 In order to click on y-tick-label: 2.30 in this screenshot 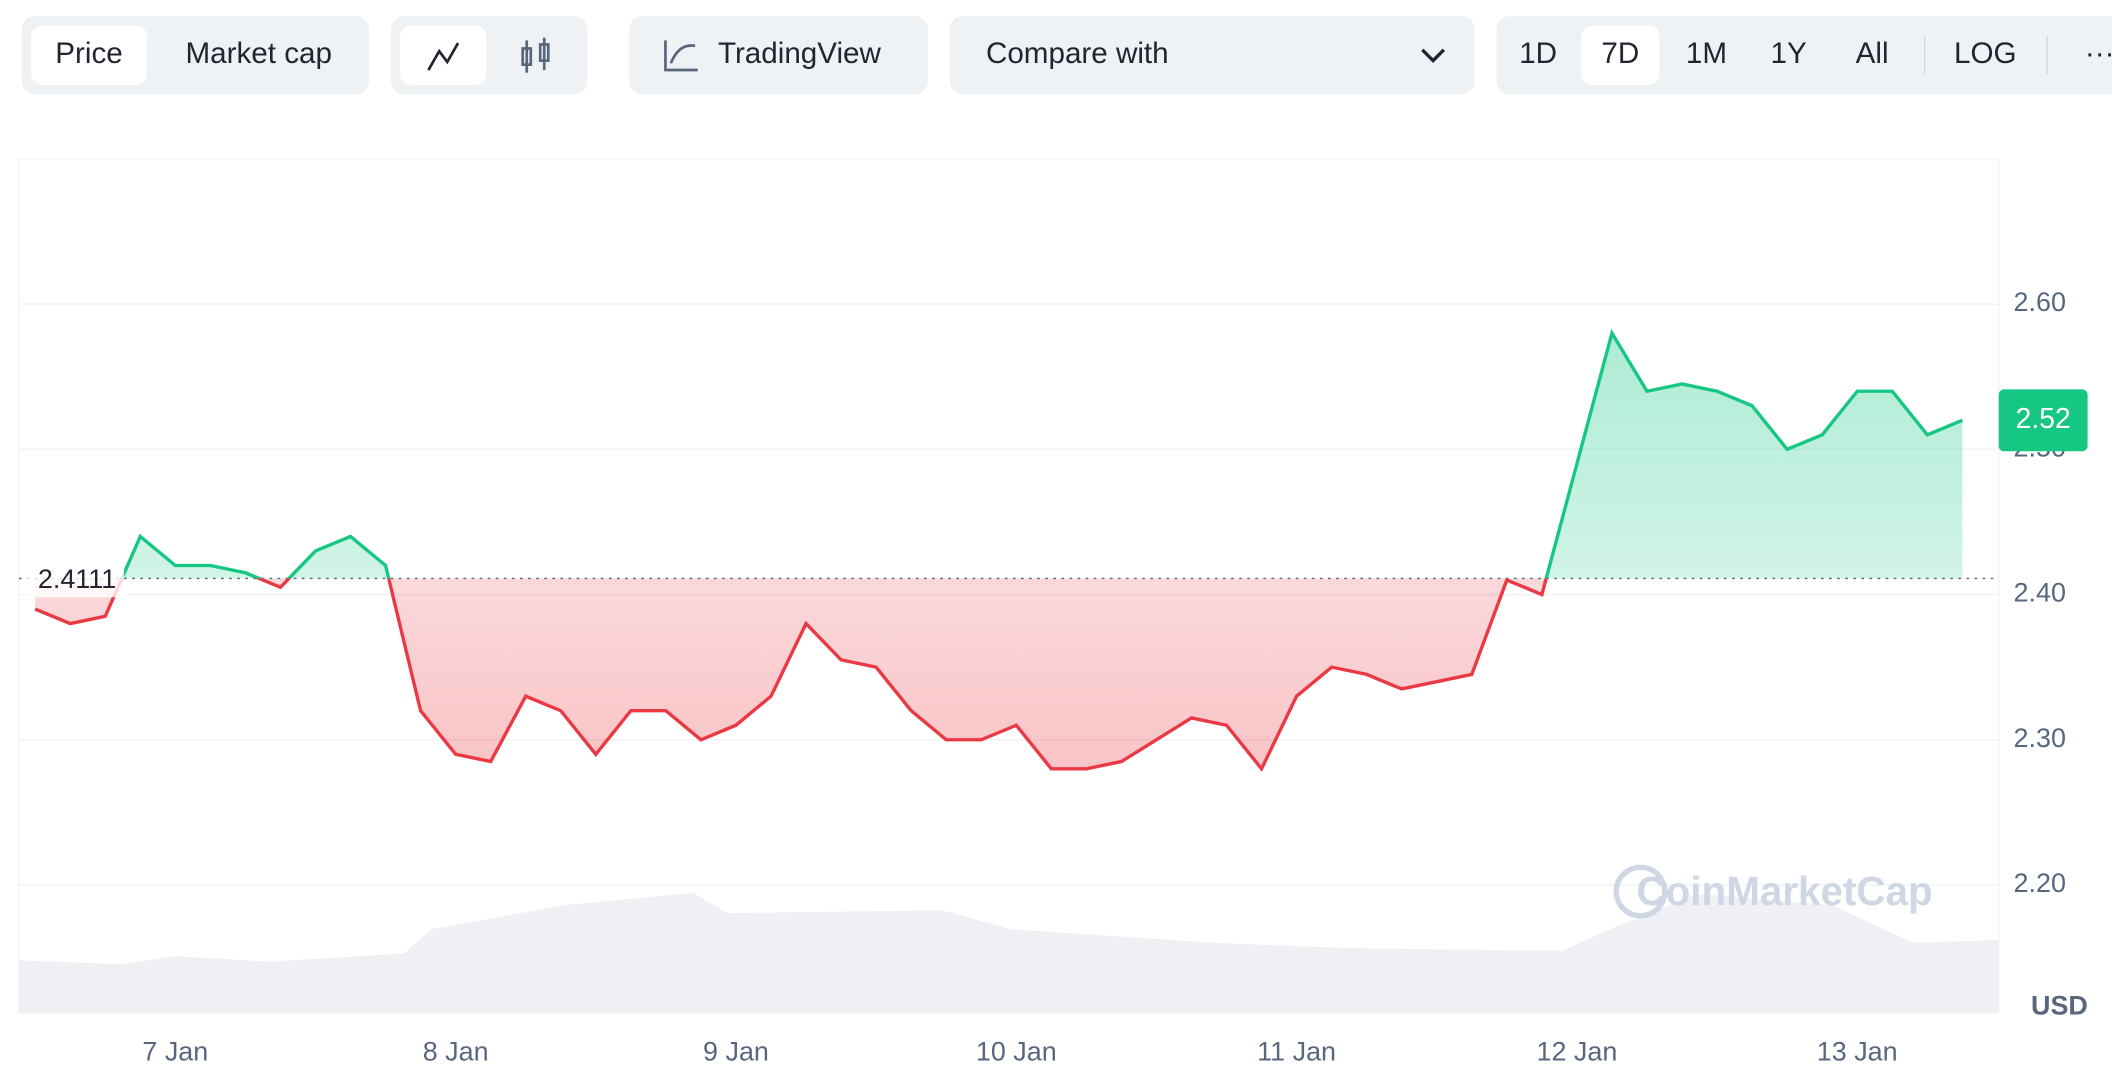, I will do `click(2040, 738)`.